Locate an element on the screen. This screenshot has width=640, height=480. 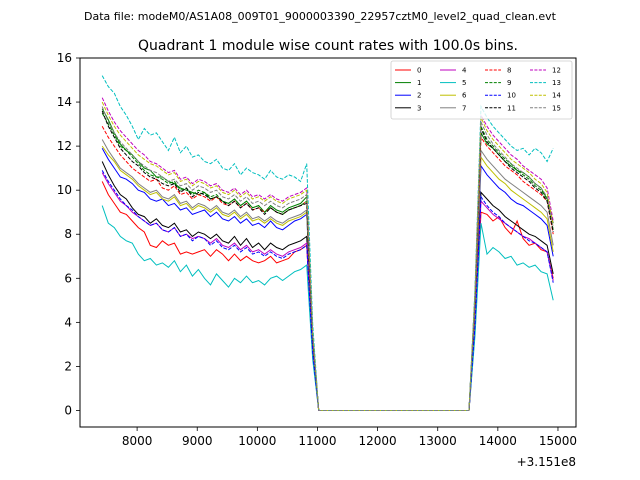
legend-label-10: 10 is located at coordinates (511, 96).